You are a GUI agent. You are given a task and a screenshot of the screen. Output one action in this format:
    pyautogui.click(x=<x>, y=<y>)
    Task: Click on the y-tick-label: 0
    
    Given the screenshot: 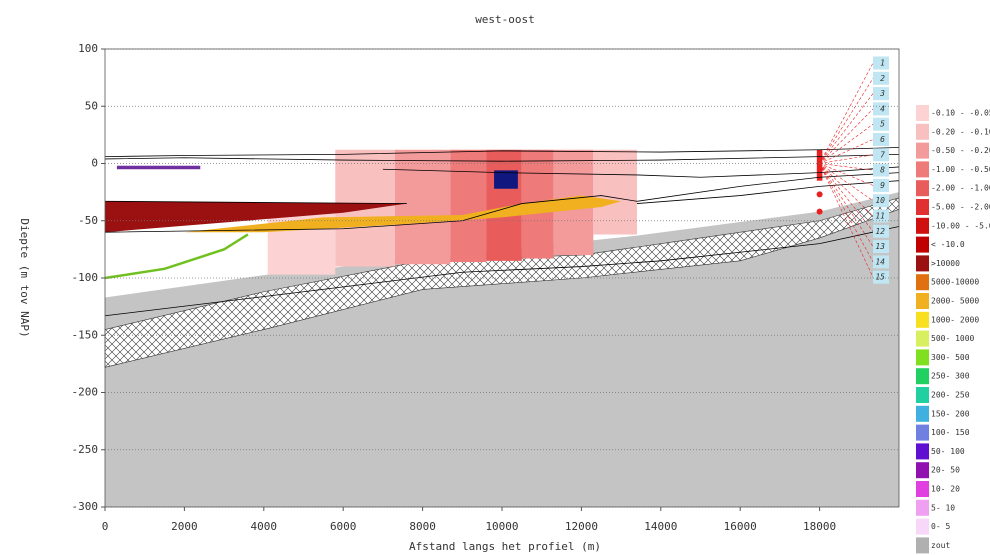 What is the action you would take?
    pyautogui.click(x=94, y=163)
    